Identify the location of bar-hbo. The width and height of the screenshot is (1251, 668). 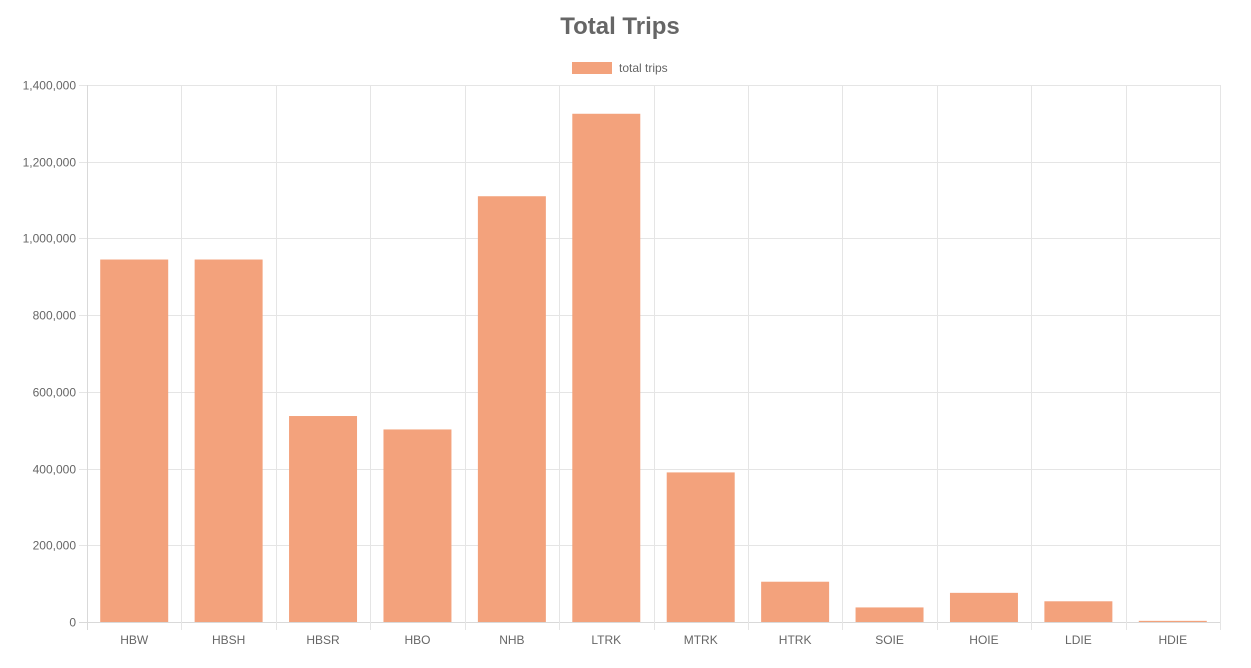
(417, 525).